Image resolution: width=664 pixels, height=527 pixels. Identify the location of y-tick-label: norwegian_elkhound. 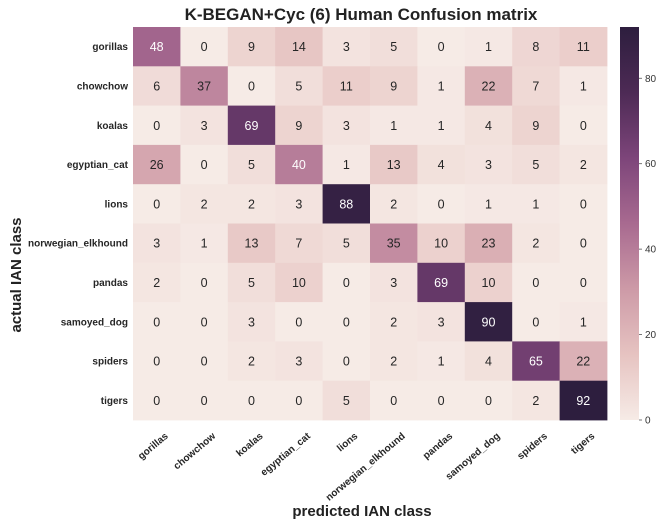
(78, 244).